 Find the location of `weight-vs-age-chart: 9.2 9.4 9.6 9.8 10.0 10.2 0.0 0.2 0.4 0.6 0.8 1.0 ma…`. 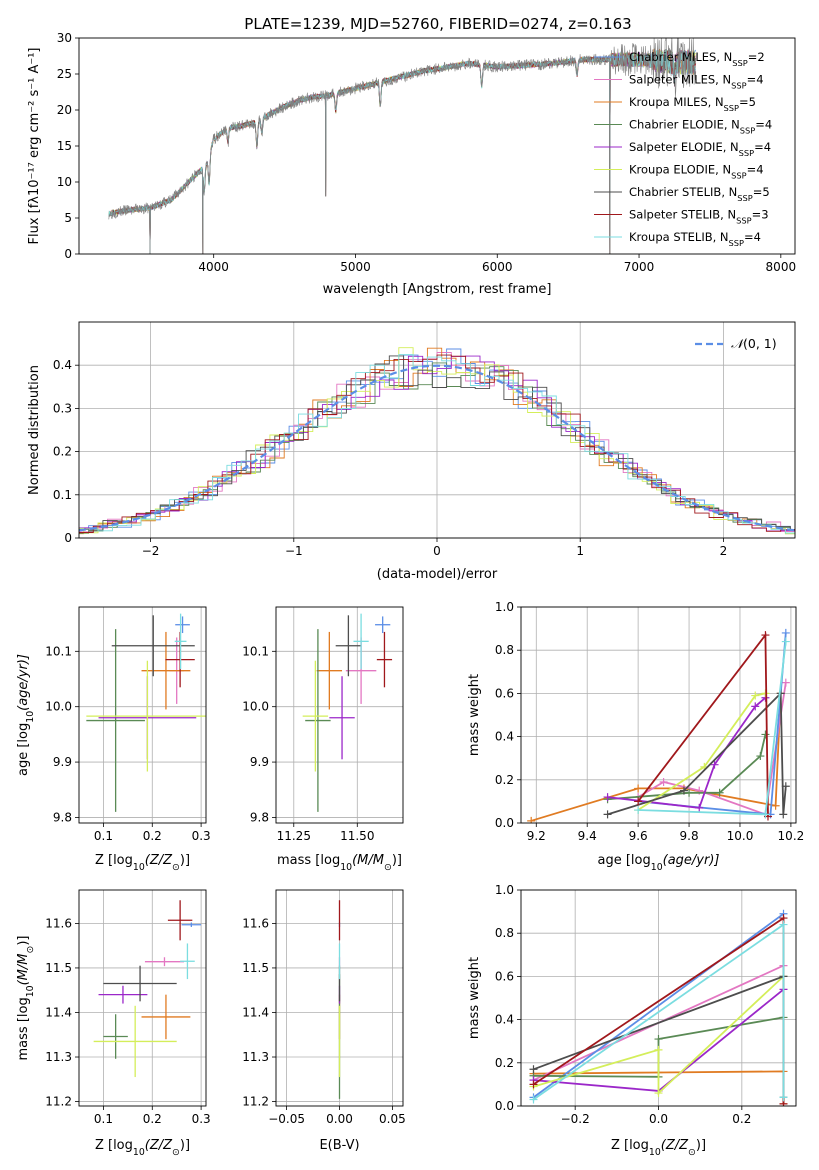

weight-vs-age-chart: 9.2 9.4 9.6 9.8 10.0 10.2 0.0 0.2 0.4 0.6 0.8 1.0 ma… is located at coordinates (635, 736).